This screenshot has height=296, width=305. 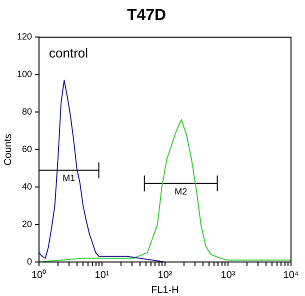 I want to click on x-tick-label: 10¹, so click(x=102, y=275).